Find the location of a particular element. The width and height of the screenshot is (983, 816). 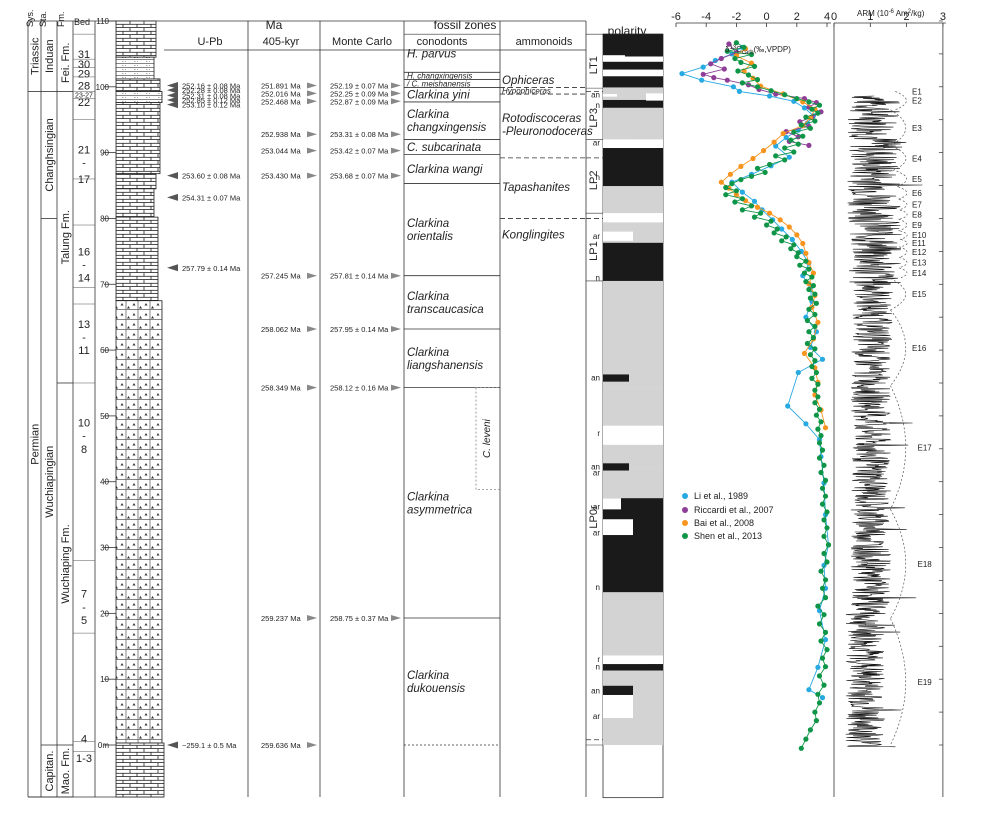

bed-label: 10 is located at coordinates (84, 423).